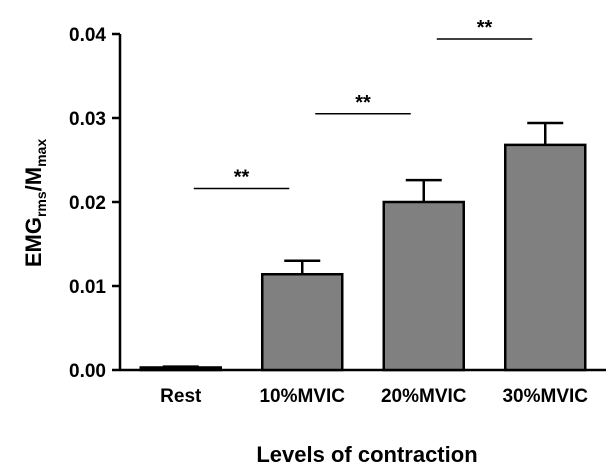  Describe the element at coordinates (181, 396) in the screenshot. I see `x-tick-label: Rest` at that location.